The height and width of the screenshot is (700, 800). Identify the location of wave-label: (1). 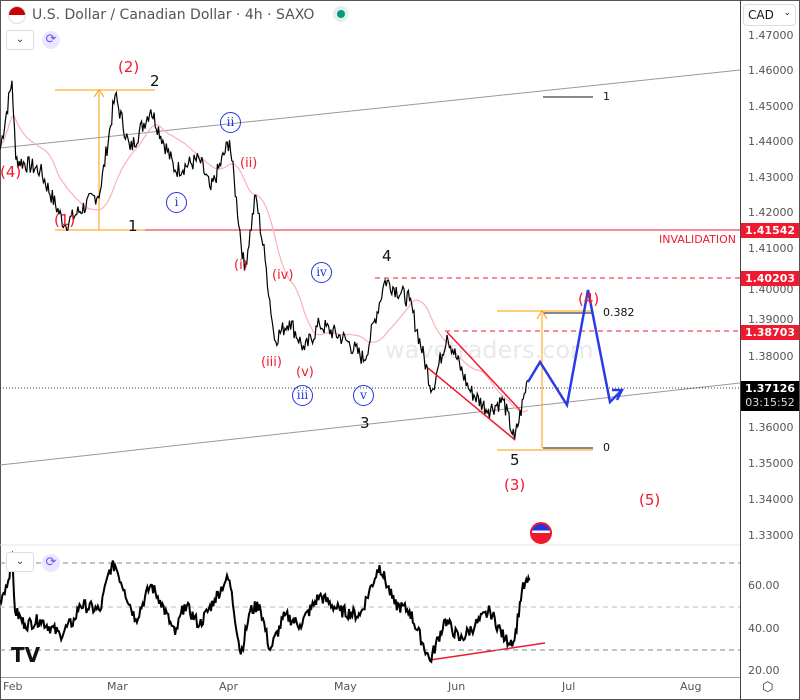
(65, 220).